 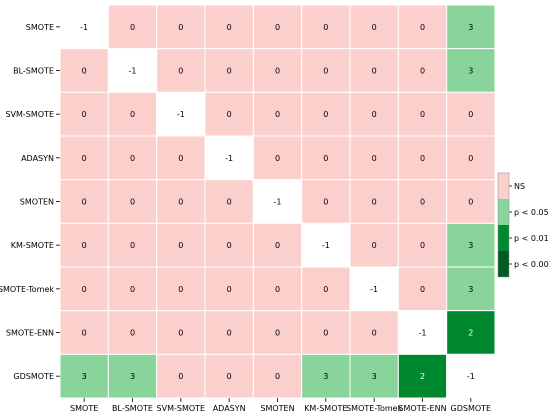 What do you see at coordinates (33, 376) in the screenshot?
I see `y-tick-label: GDSMOTE` at bounding box center [33, 376].